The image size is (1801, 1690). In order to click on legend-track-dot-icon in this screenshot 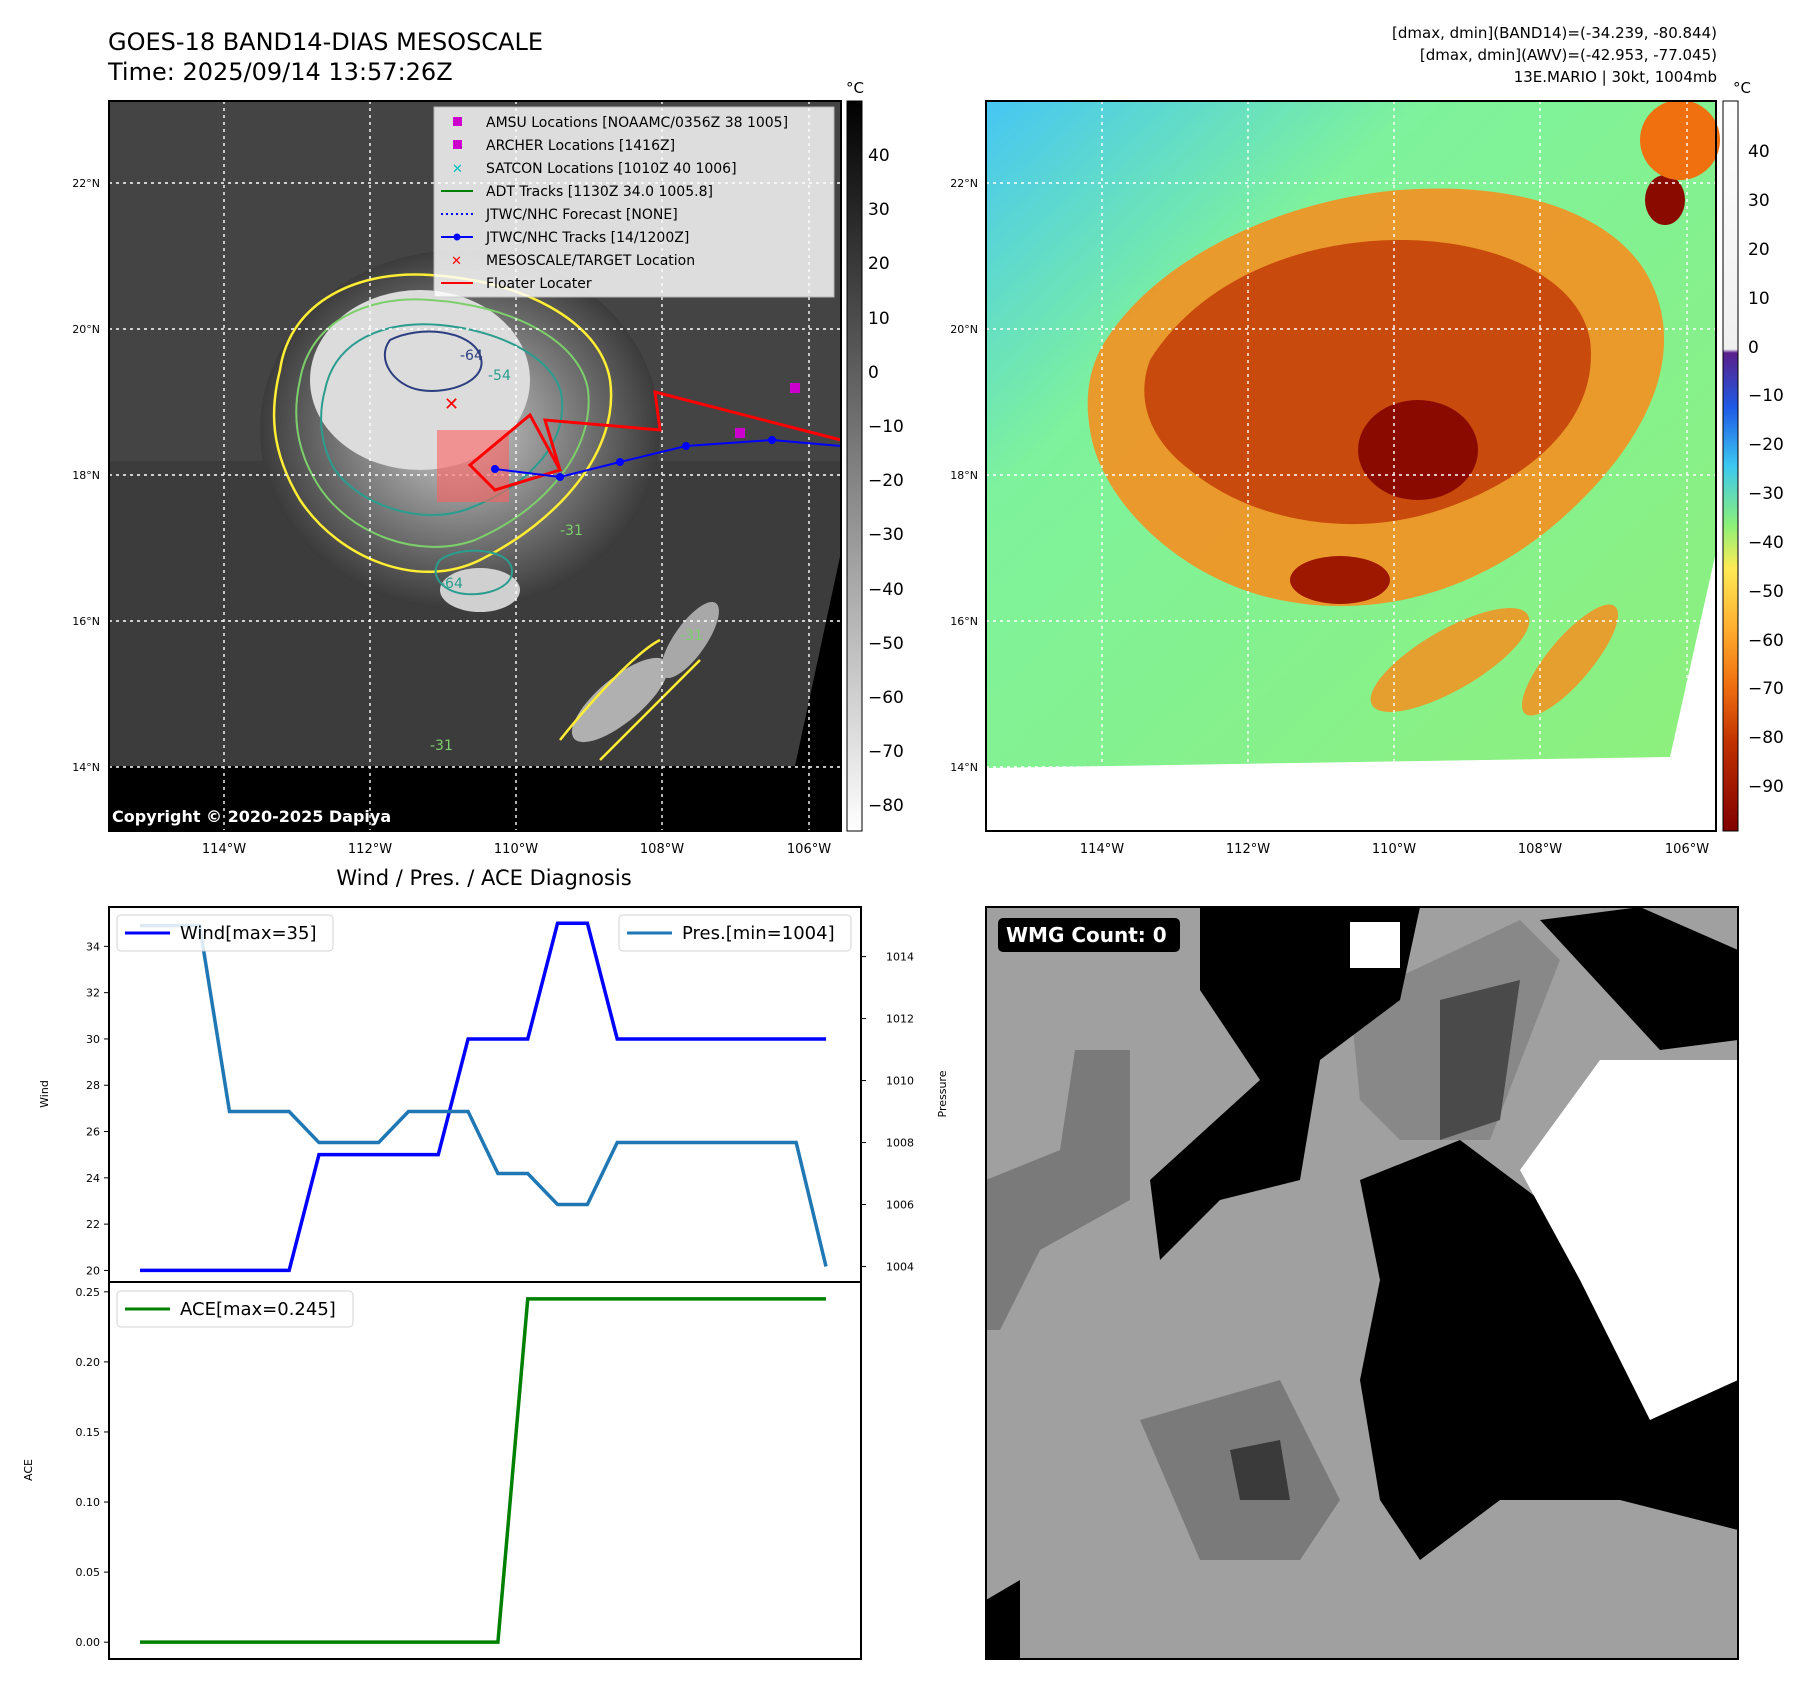, I will do `click(457, 237)`.